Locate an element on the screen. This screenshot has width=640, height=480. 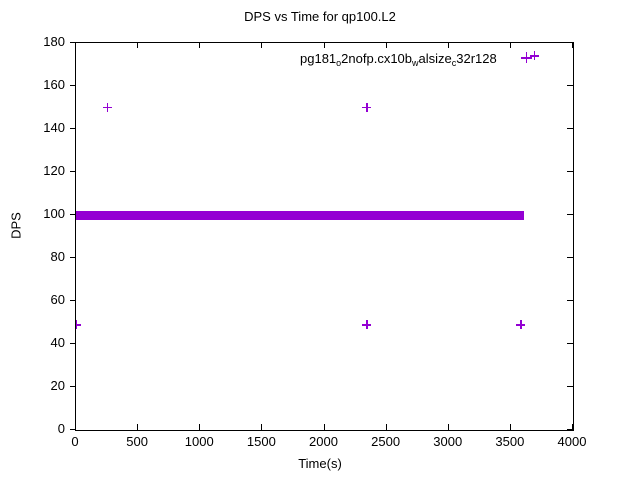
chart-title: DPS vs Time for qp100.L2 is located at coordinates (320, 16).